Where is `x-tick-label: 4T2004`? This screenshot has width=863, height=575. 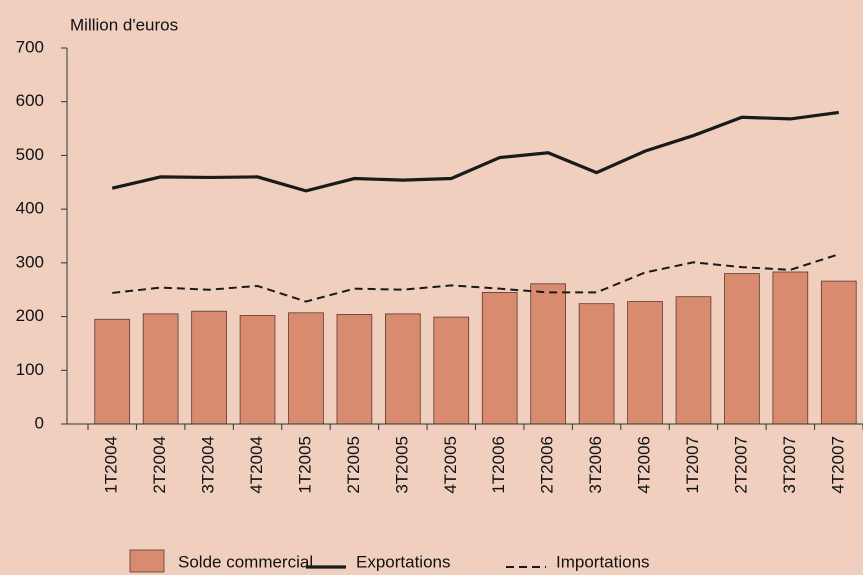 x-tick-label: 4T2004 is located at coordinates (256, 465).